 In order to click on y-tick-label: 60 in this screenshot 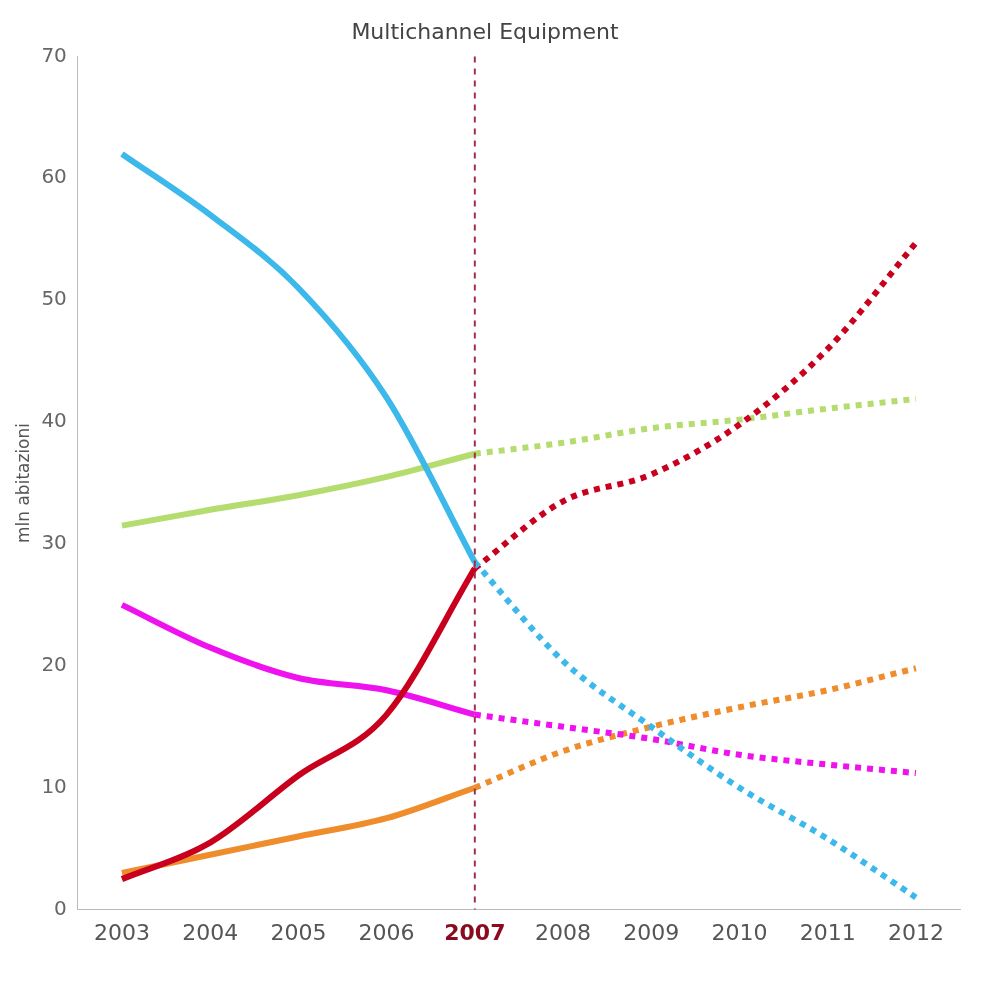, I will do `click(54, 176)`.